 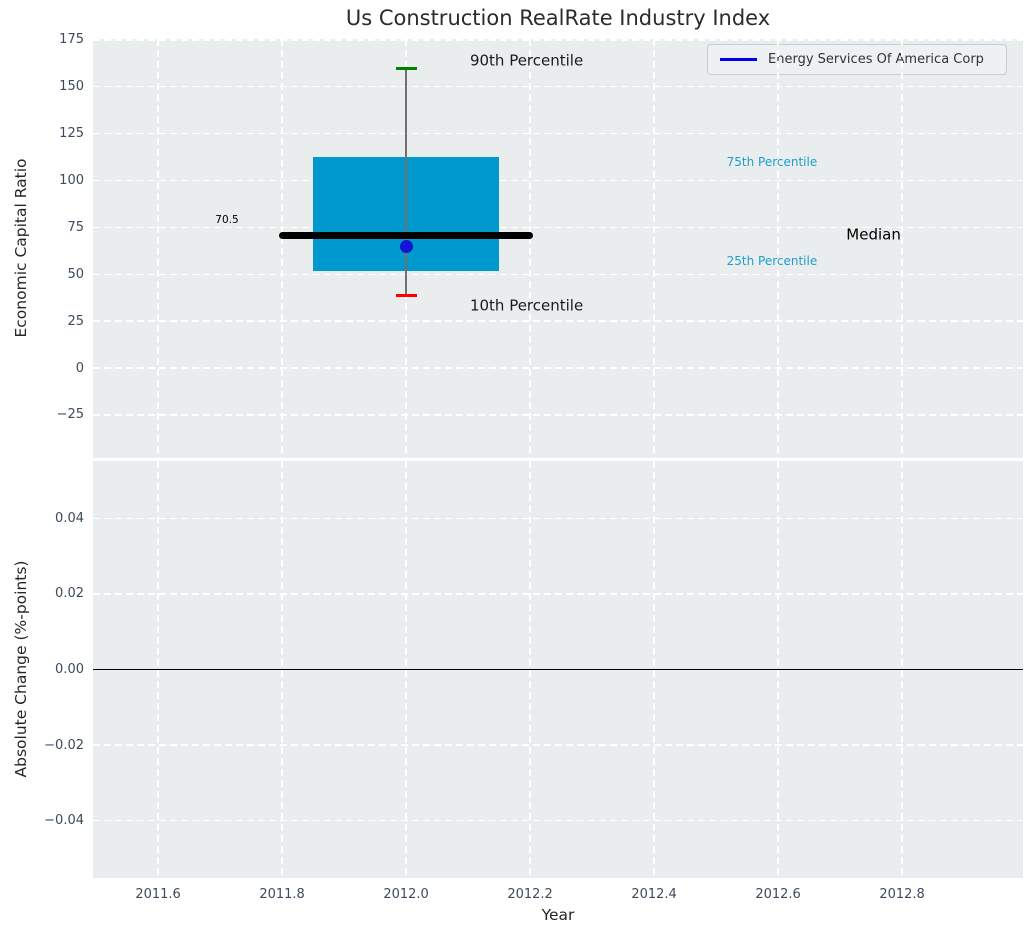 I want to click on y-tick-label: 175, so click(x=71, y=40).